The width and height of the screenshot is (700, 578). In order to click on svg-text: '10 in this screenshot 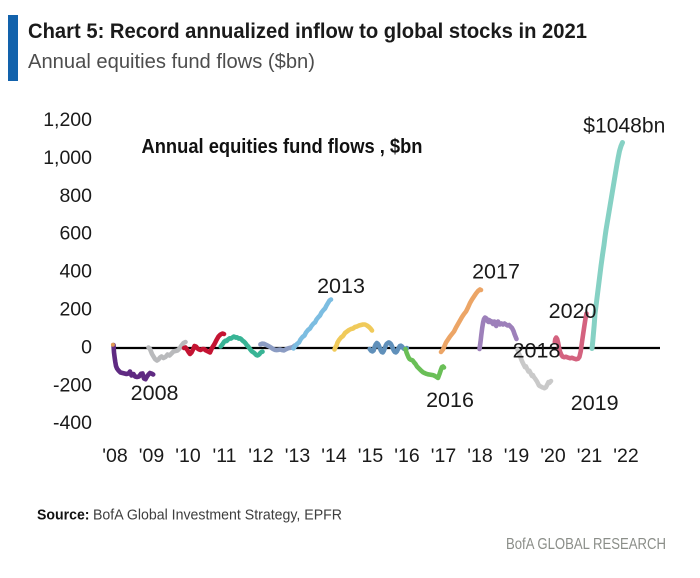, I will do `click(188, 456)`.